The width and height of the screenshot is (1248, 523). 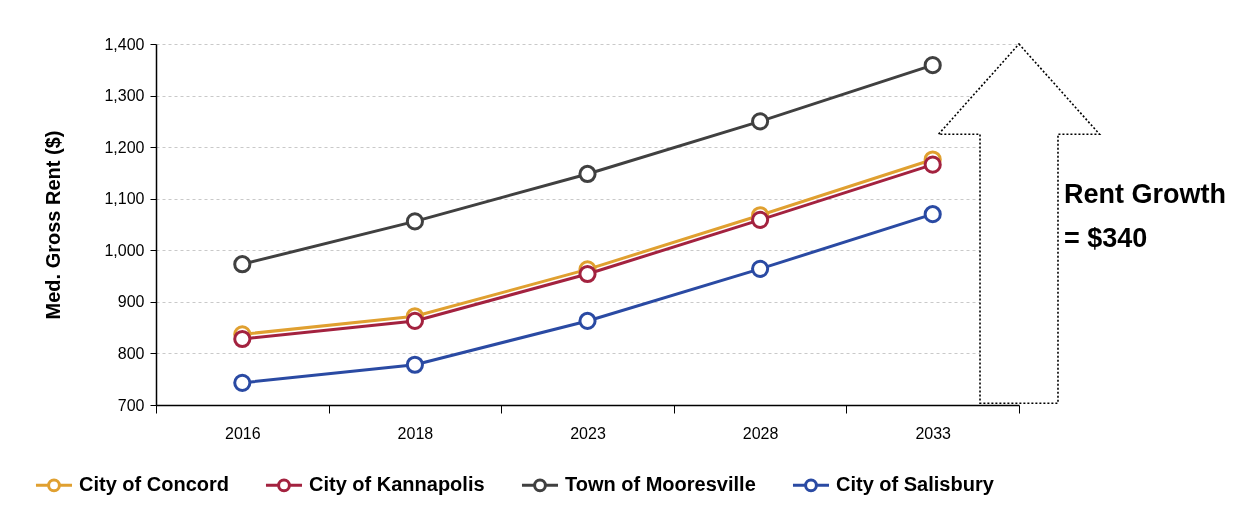 What do you see at coordinates (660, 484) in the screenshot?
I see `legend-label: Town of Mooresville` at bounding box center [660, 484].